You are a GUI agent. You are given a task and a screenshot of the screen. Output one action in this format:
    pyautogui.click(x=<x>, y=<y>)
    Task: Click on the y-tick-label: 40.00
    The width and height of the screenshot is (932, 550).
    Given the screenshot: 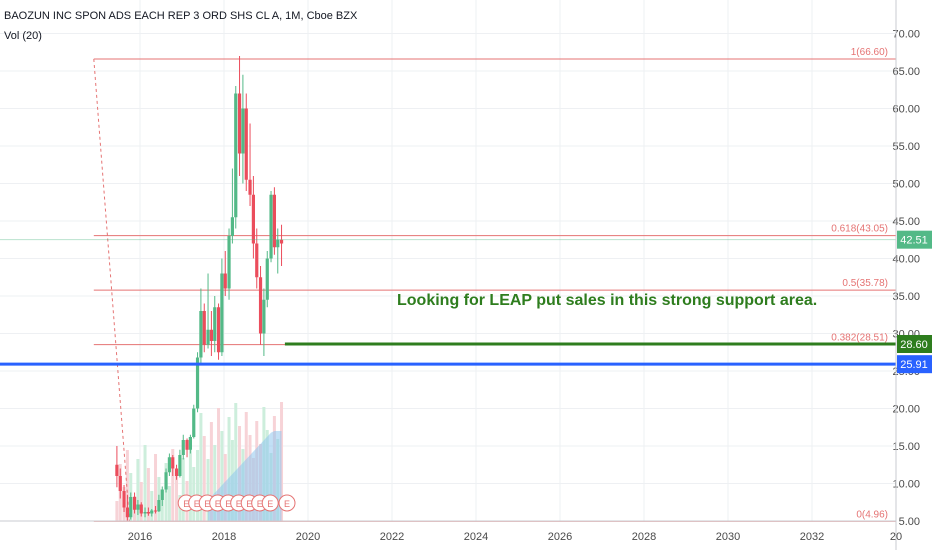 What is the action you would take?
    pyautogui.click(x=906, y=260)
    